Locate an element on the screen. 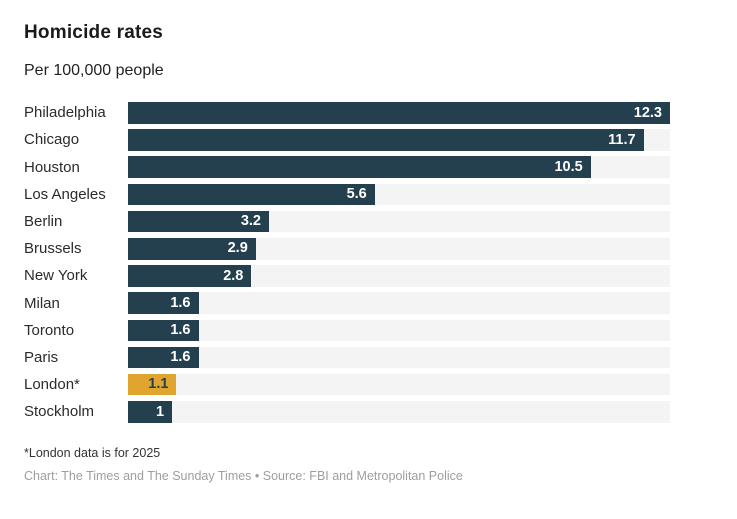  chart-row: New York 2.8 is located at coordinates (347, 276).